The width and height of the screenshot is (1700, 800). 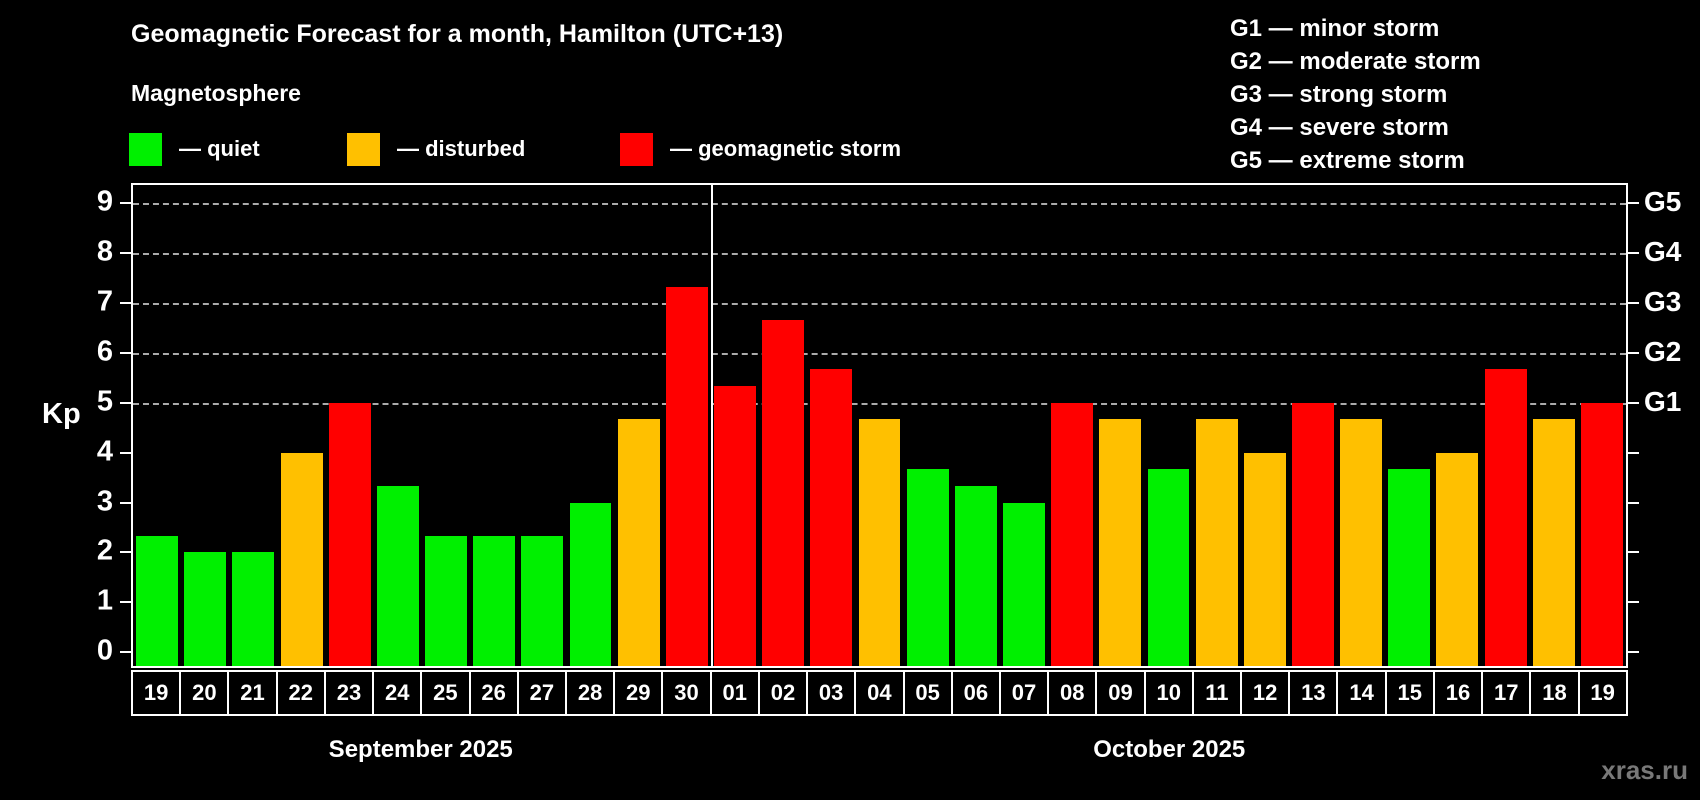 What do you see at coordinates (252, 693) in the screenshot?
I see `day-label-september-21: 21` at bounding box center [252, 693].